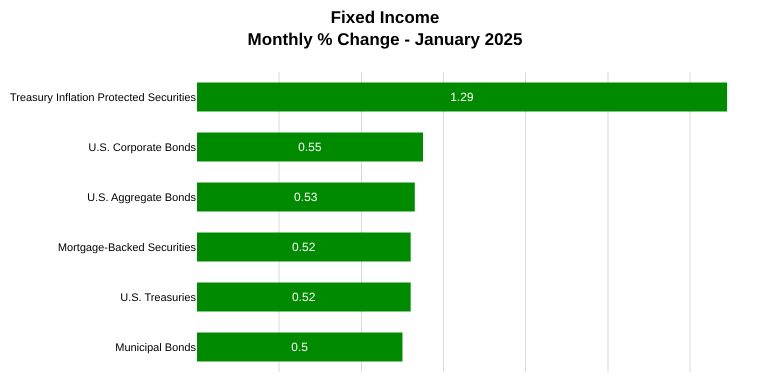 The height and width of the screenshot is (384, 770). Describe the element at coordinates (155, 348) in the screenshot. I see `y-tick-label: Municipal Bonds` at that location.